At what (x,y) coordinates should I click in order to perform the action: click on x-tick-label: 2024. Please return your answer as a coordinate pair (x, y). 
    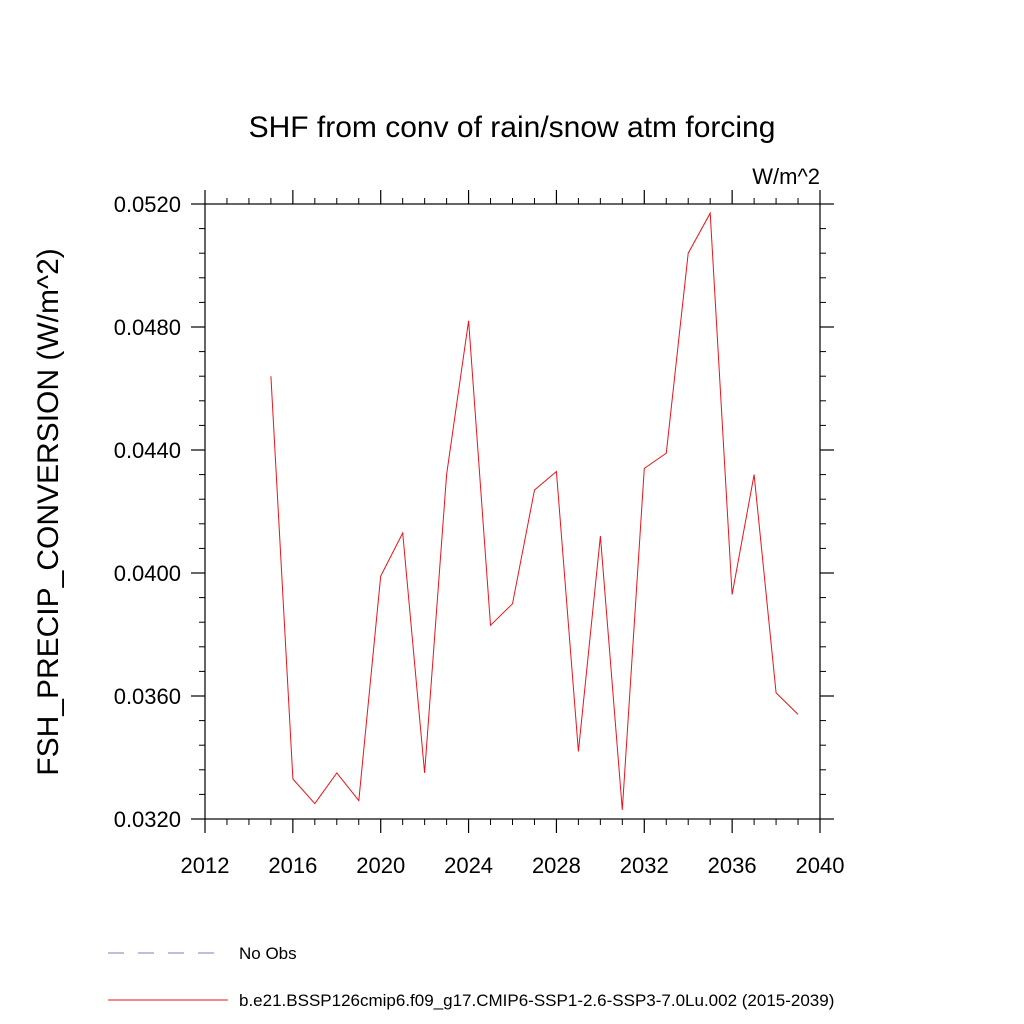
    Looking at the image, I should click on (468, 865).